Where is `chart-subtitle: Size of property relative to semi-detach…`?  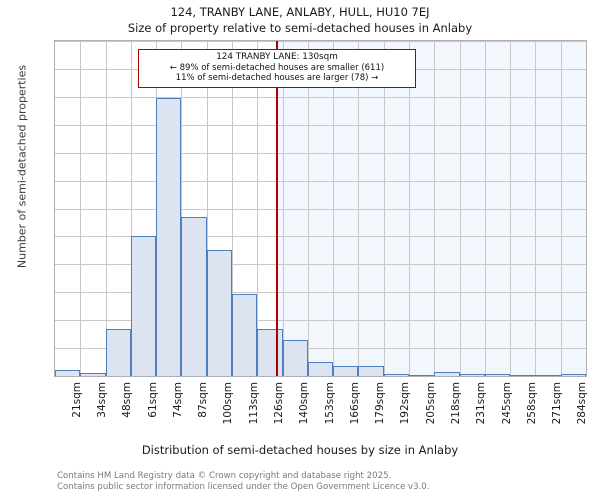
chart-subtitle: Size of property relative to semi-detach… is located at coordinates (300, 28).